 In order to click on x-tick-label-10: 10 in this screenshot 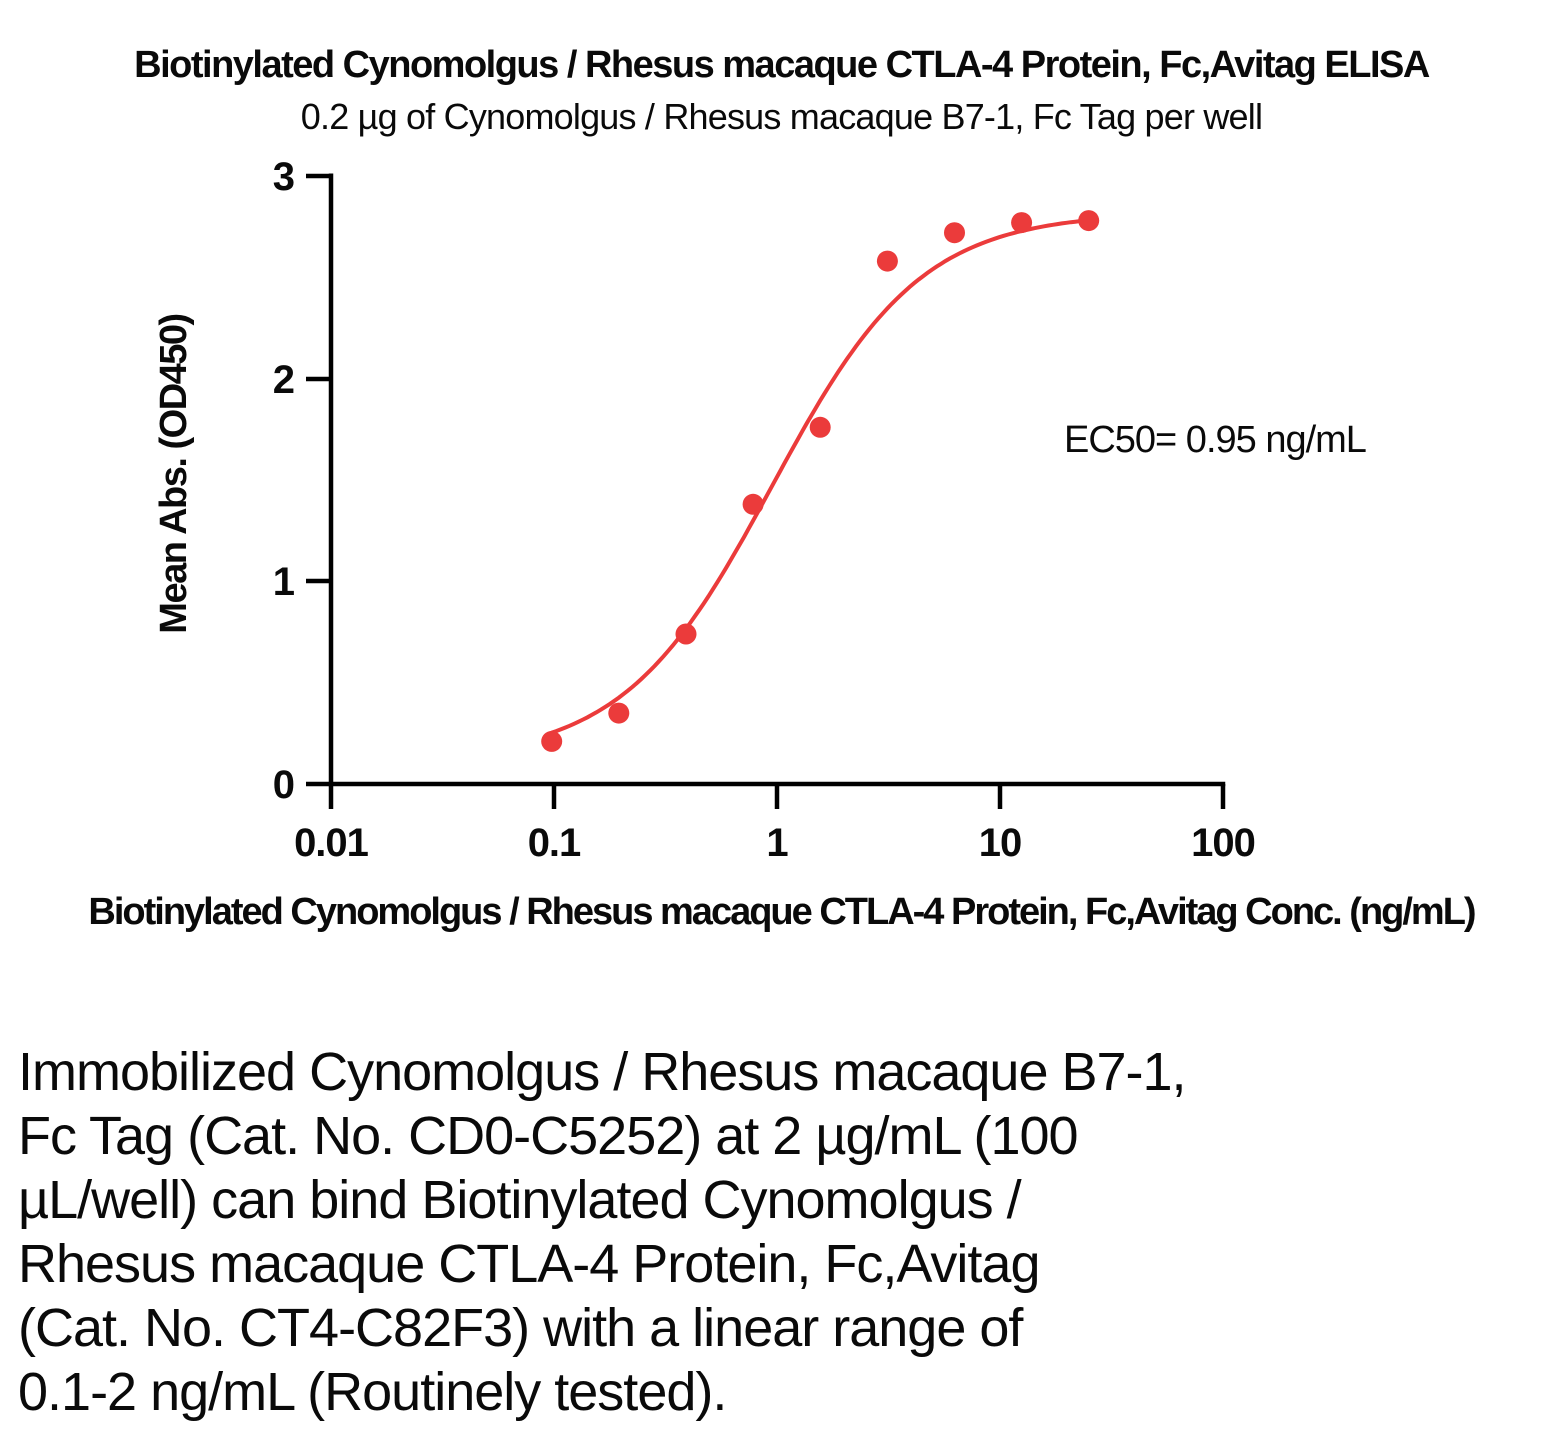, I will do `click(1000, 843)`.